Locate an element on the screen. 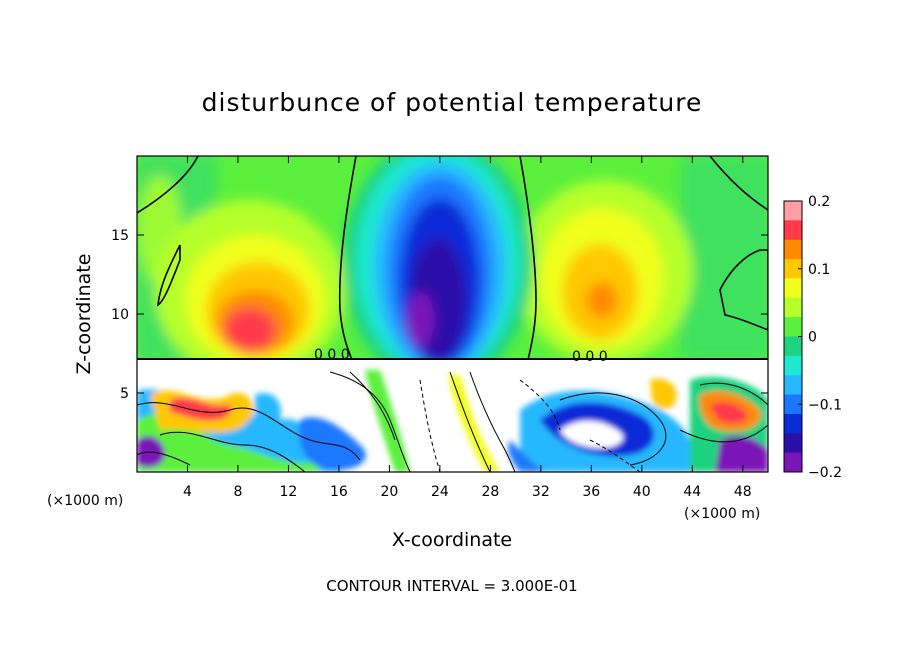  x-tick-label: 8 is located at coordinates (237, 492).